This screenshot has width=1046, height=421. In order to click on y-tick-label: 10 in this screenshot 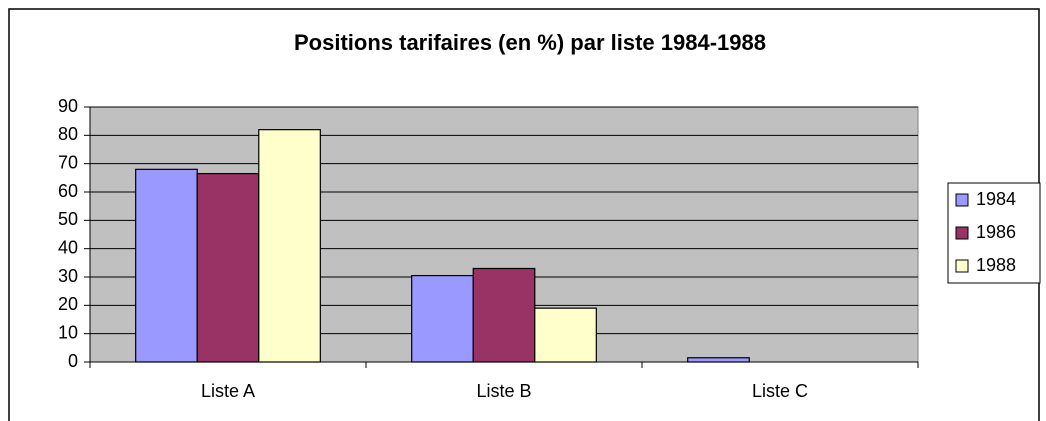, I will do `click(68, 332)`.